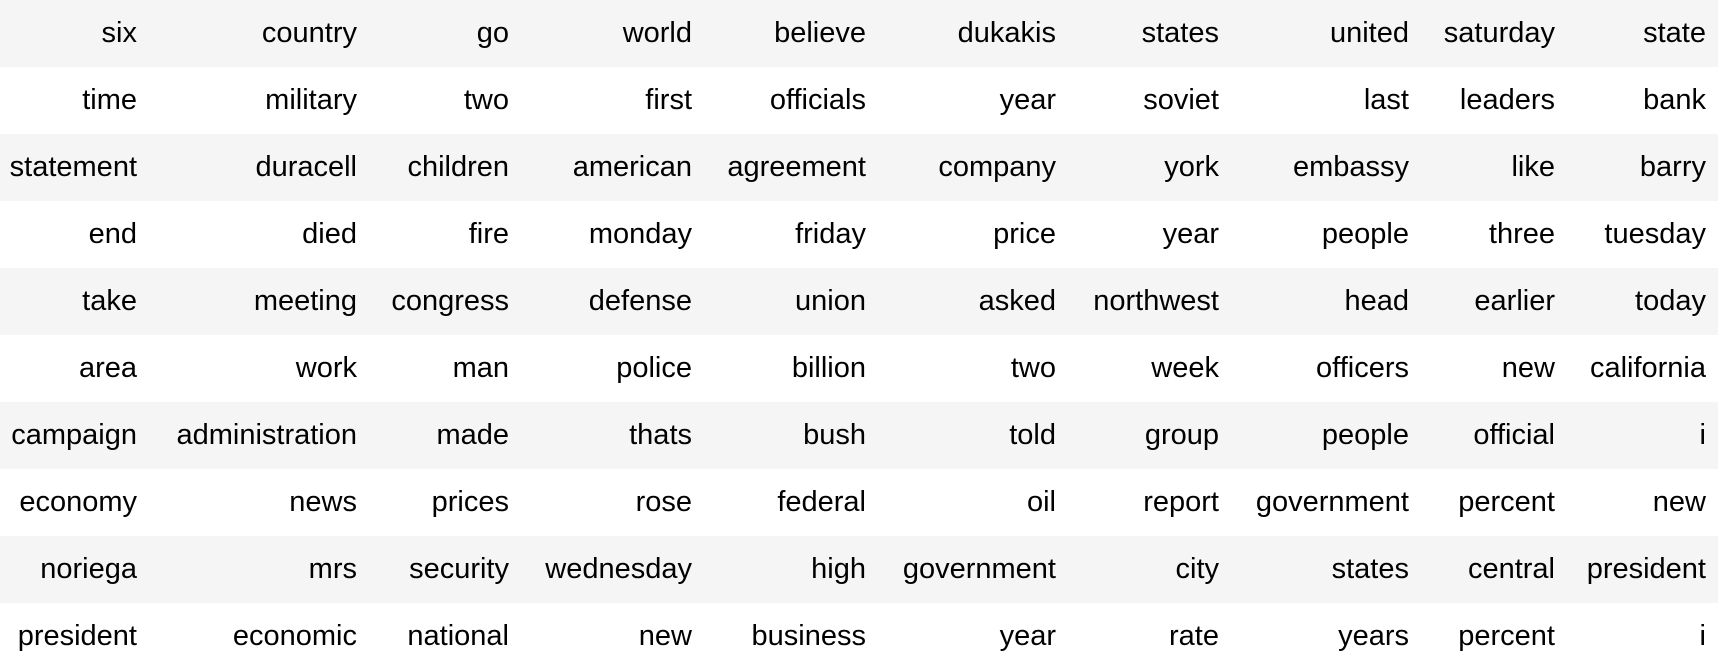 This screenshot has width=1726, height=670. I want to click on table-cell: soviet, so click(1149, 100).